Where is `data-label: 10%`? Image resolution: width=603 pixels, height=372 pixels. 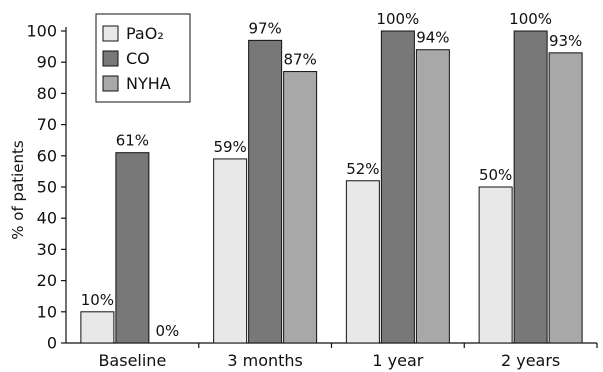 data-label: 10% is located at coordinates (97, 300).